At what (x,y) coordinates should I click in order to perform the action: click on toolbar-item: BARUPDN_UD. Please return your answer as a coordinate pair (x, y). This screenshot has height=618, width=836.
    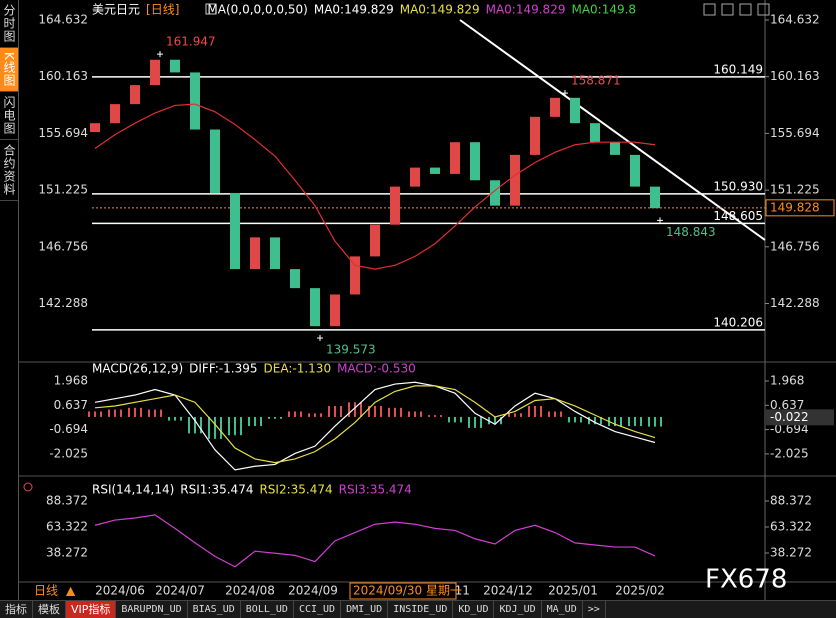
    Looking at the image, I should click on (152, 609).